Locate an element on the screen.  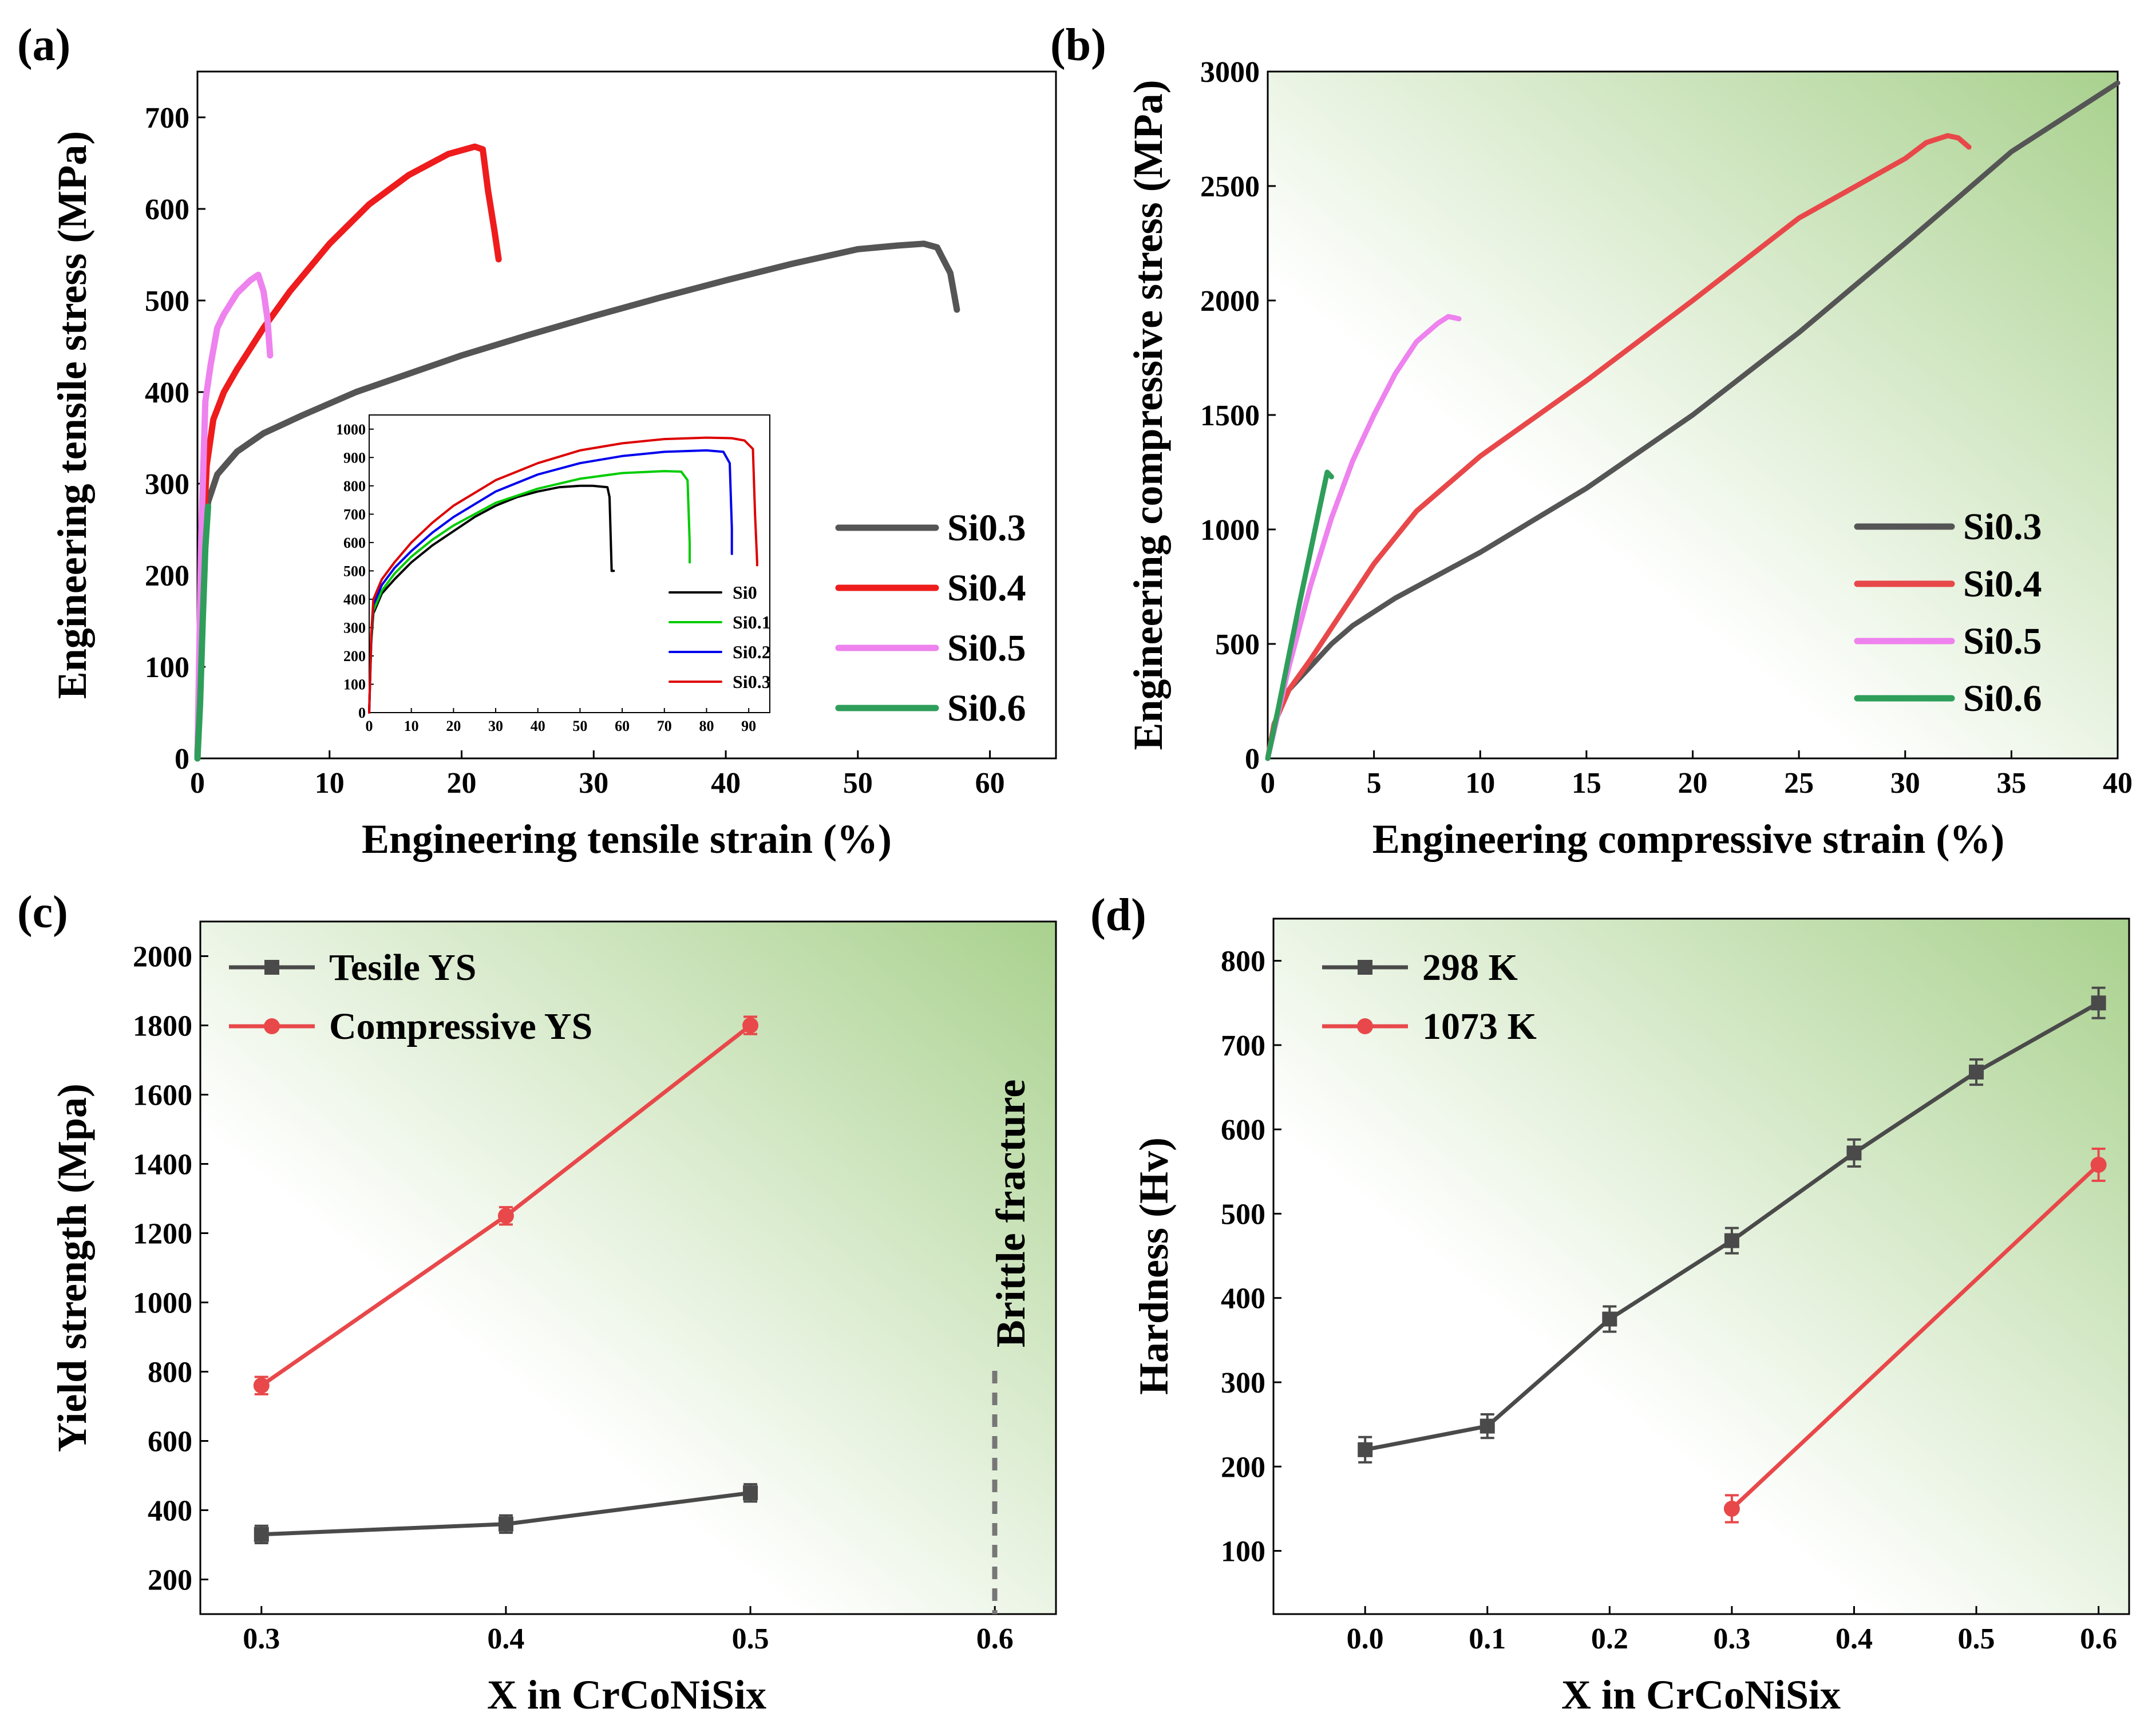
panel-c-ylabel: Yield strength (Mpa) is located at coordinates (72, 1267).